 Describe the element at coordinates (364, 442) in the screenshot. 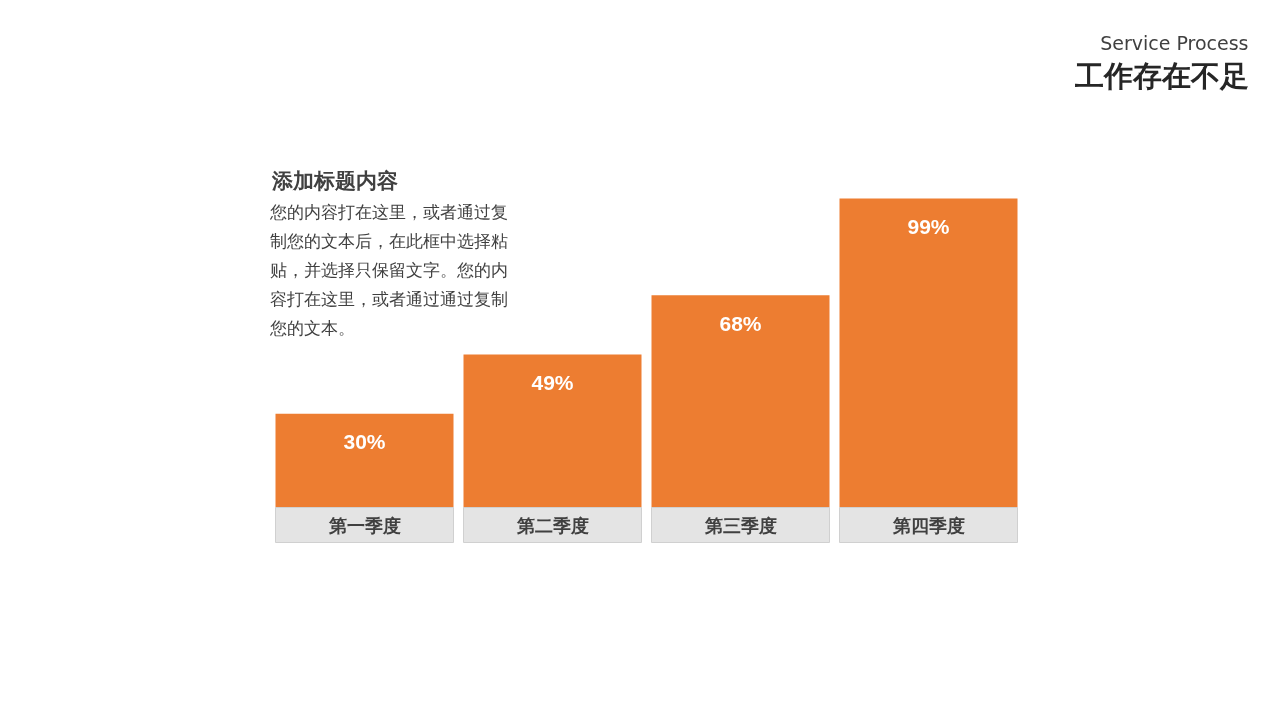

I see `data-label: 30%` at that location.